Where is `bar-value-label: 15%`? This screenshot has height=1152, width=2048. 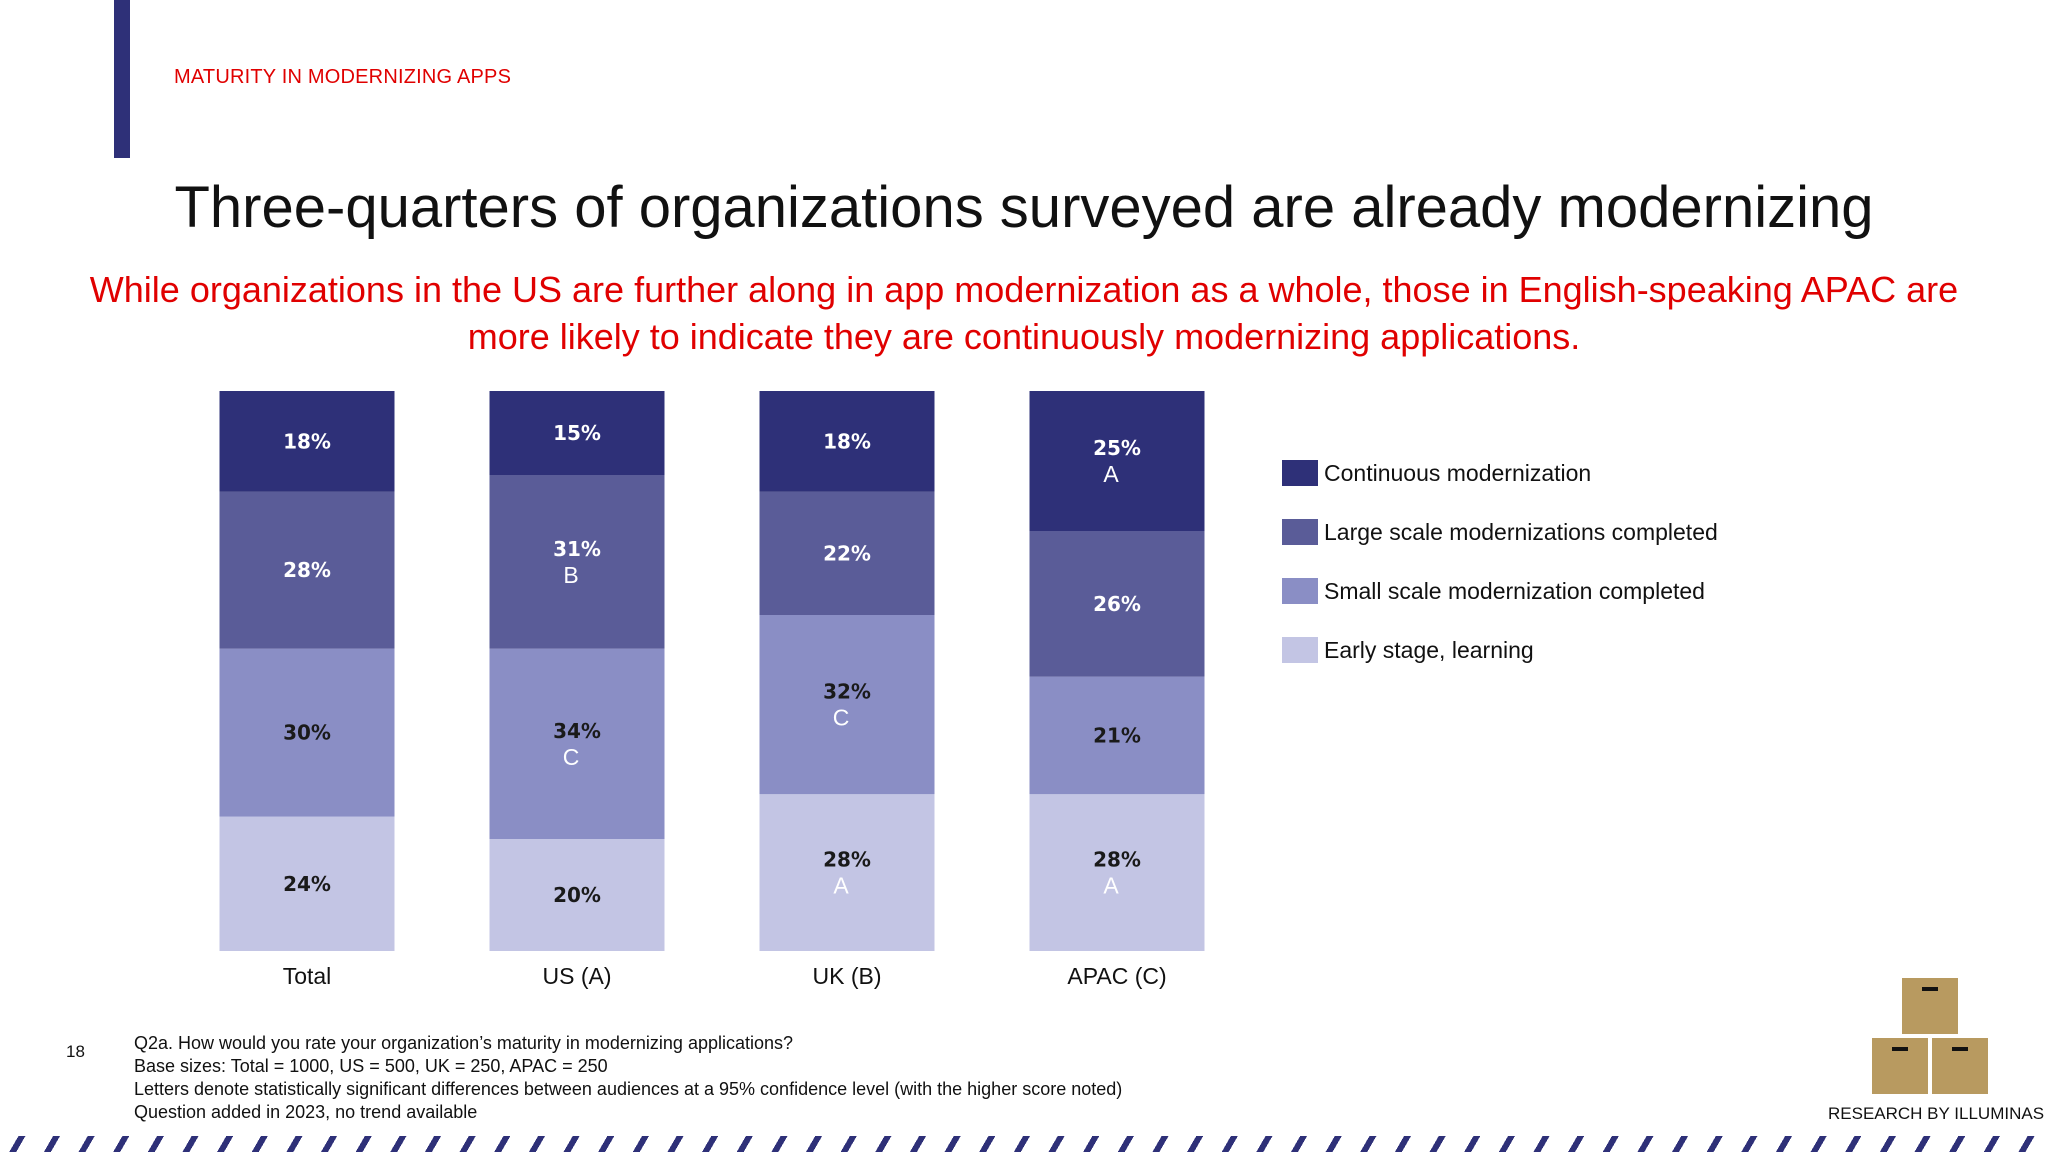 bar-value-label: 15% is located at coordinates (577, 433).